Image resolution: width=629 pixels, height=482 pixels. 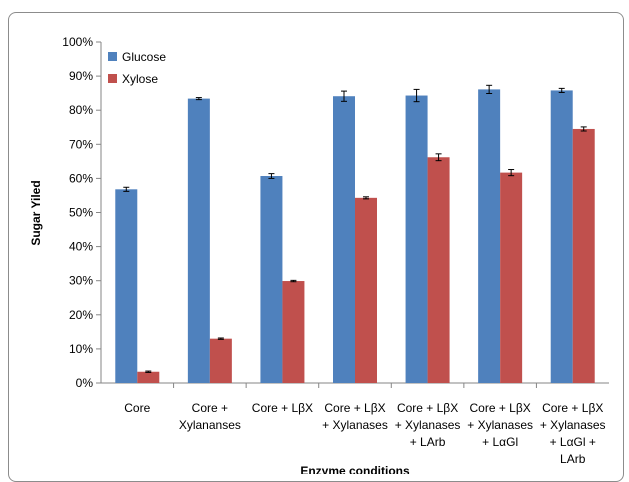 What do you see at coordinates (81, 76) in the screenshot?
I see `y-tick-label: 90%` at bounding box center [81, 76].